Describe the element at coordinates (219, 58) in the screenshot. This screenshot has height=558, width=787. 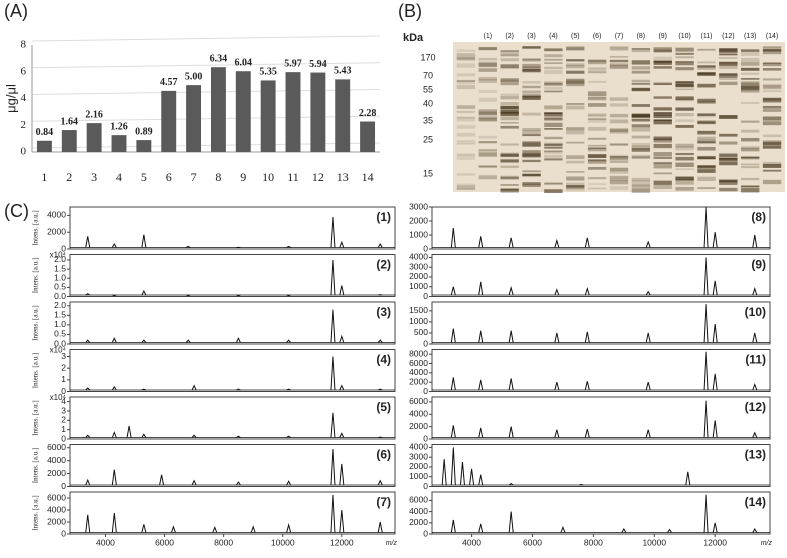
I see `value-label: 6.34` at that location.